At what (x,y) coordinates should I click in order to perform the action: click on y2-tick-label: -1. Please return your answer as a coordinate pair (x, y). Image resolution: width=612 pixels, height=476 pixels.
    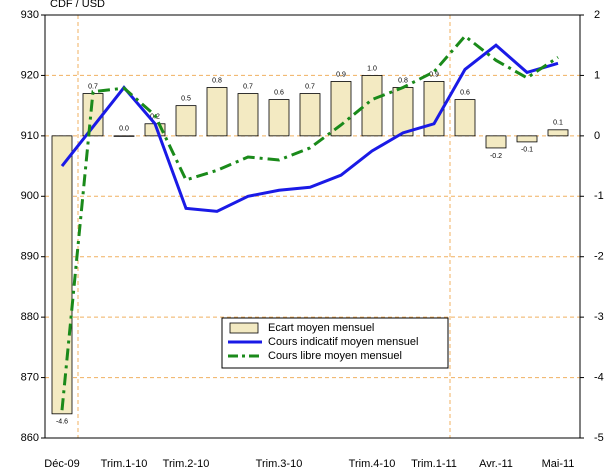
    Looking at the image, I should click on (599, 196).